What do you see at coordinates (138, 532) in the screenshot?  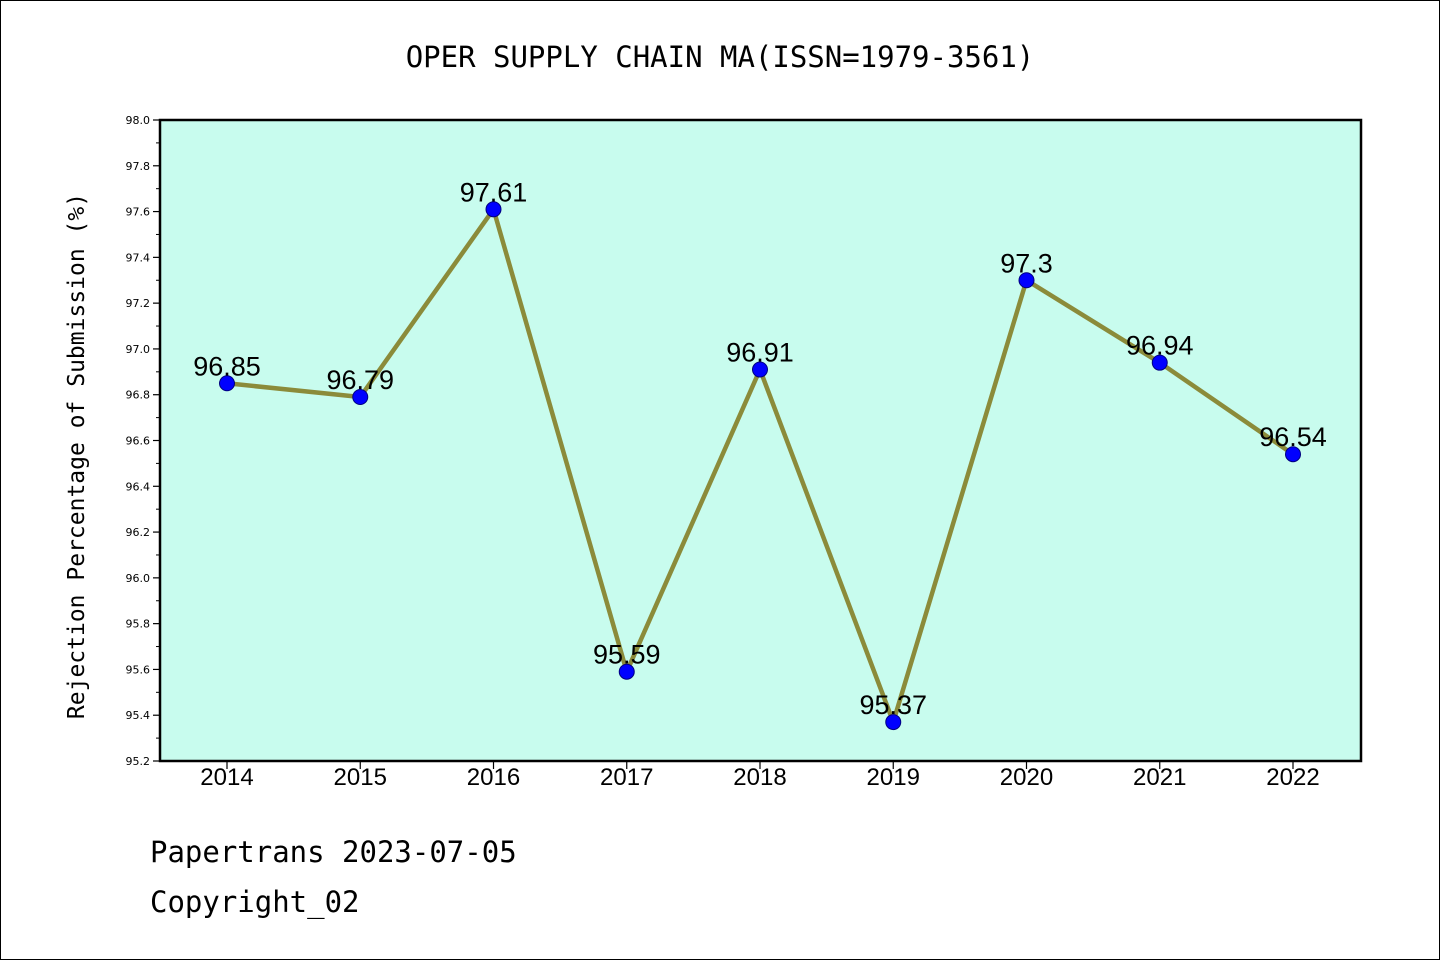 I see `y-tick-label: 96.2` at bounding box center [138, 532].